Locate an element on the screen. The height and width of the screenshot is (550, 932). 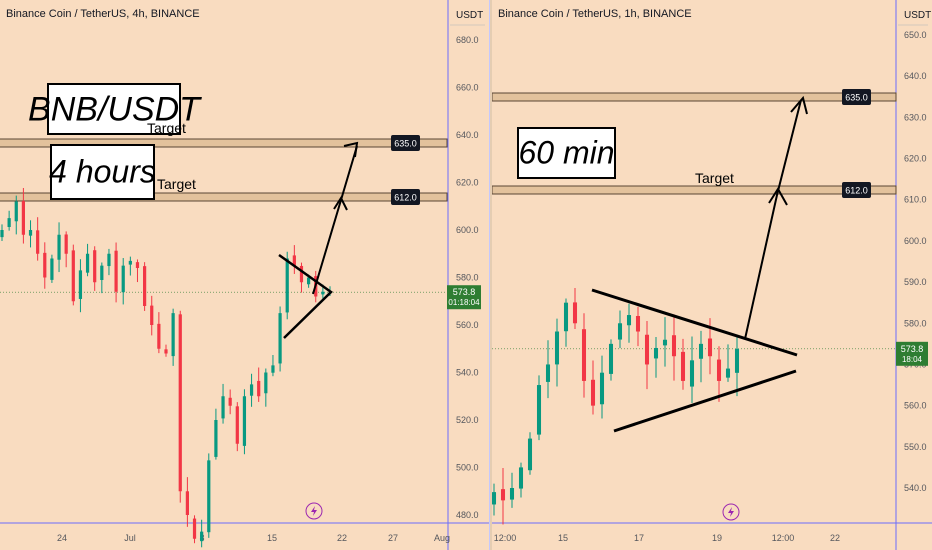
countdown-label: 18:04 is located at coordinates (912, 359).